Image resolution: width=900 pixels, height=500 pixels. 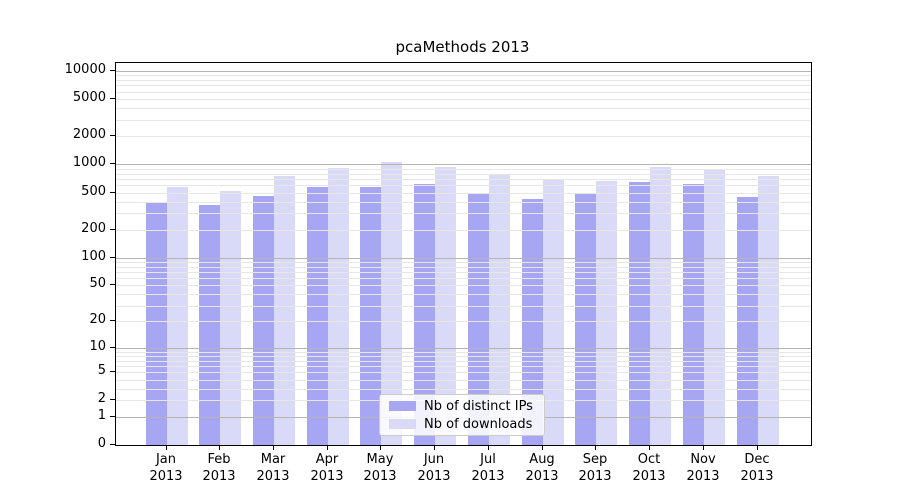 I want to click on x-tick-label-dec-2013: Dec 2013, so click(x=757, y=468).